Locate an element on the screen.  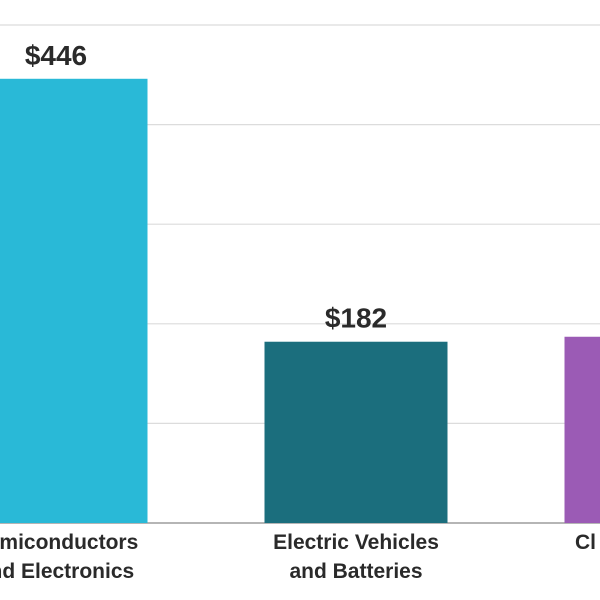
value-label: $446 is located at coordinates (56, 55).